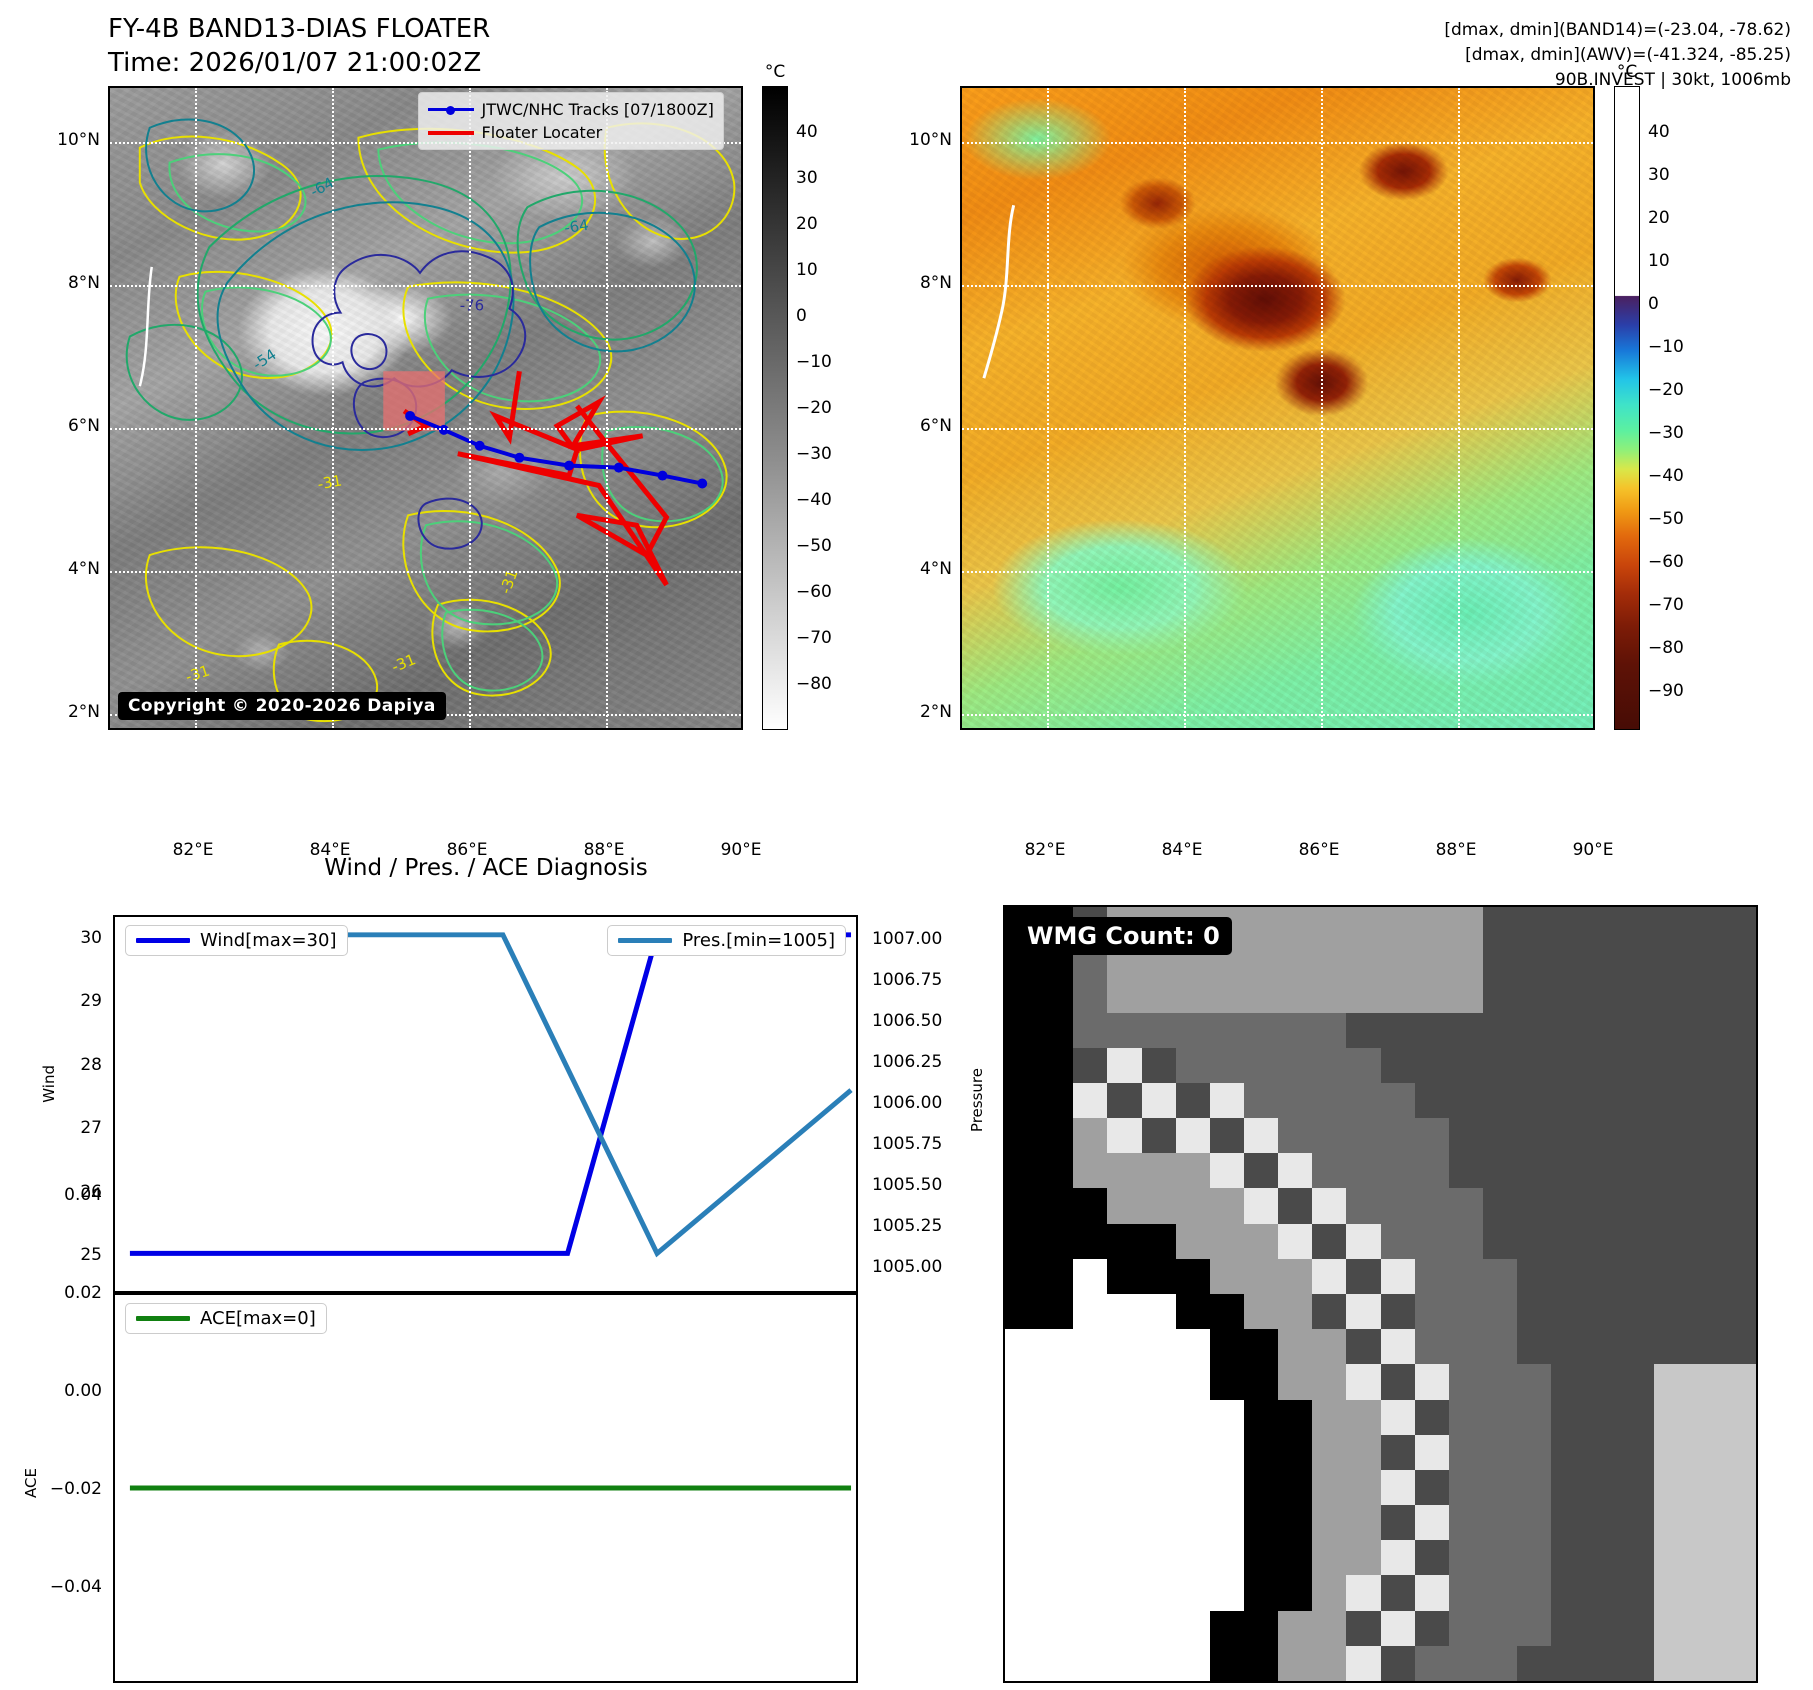 The image size is (1813, 1690). Describe the element at coordinates (758, 940) in the screenshot. I see `pressure-legend-label: Pres.[min=1005]` at that location.